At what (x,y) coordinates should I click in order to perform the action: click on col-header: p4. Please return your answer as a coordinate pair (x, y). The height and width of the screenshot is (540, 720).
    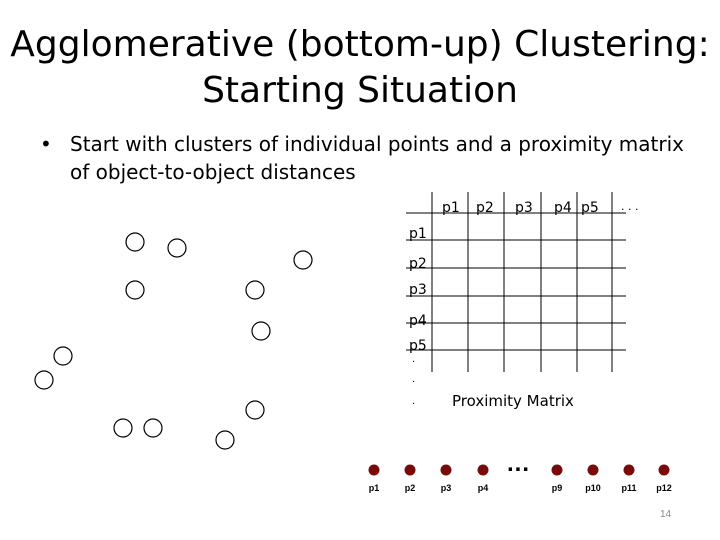
    Looking at the image, I should click on (563, 208).